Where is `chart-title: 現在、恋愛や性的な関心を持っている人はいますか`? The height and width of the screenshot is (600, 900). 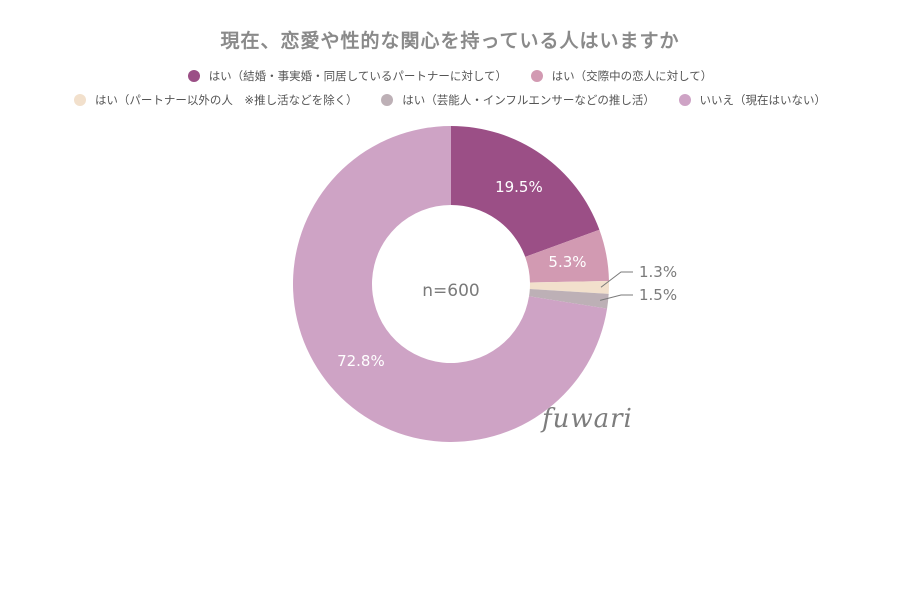
chart-title: 現在、恋愛や性的な関心を持っている人はいますか is located at coordinates (450, 41).